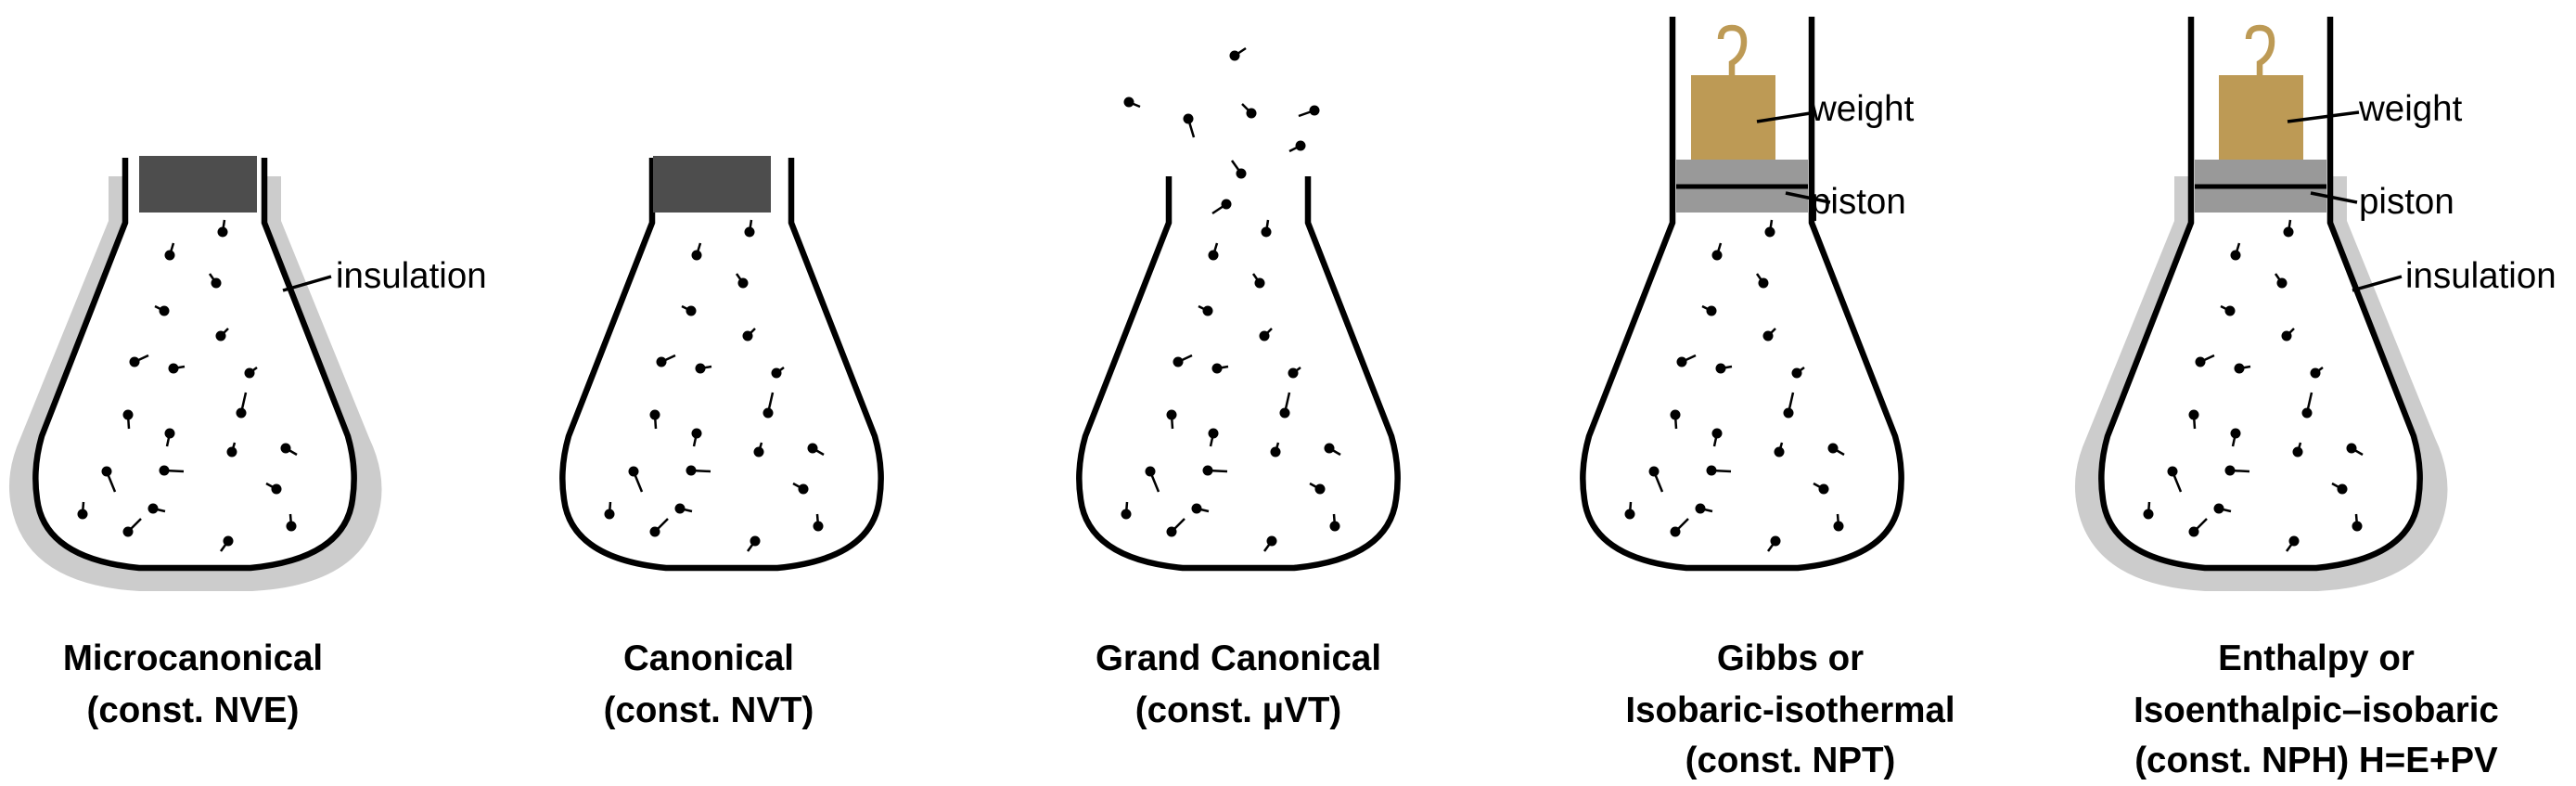 This screenshot has width=2576, height=786. What do you see at coordinates (247, 374) in the screenshot?
I see `microcanonical-flask: insulation` at bounding box center [247, 374].